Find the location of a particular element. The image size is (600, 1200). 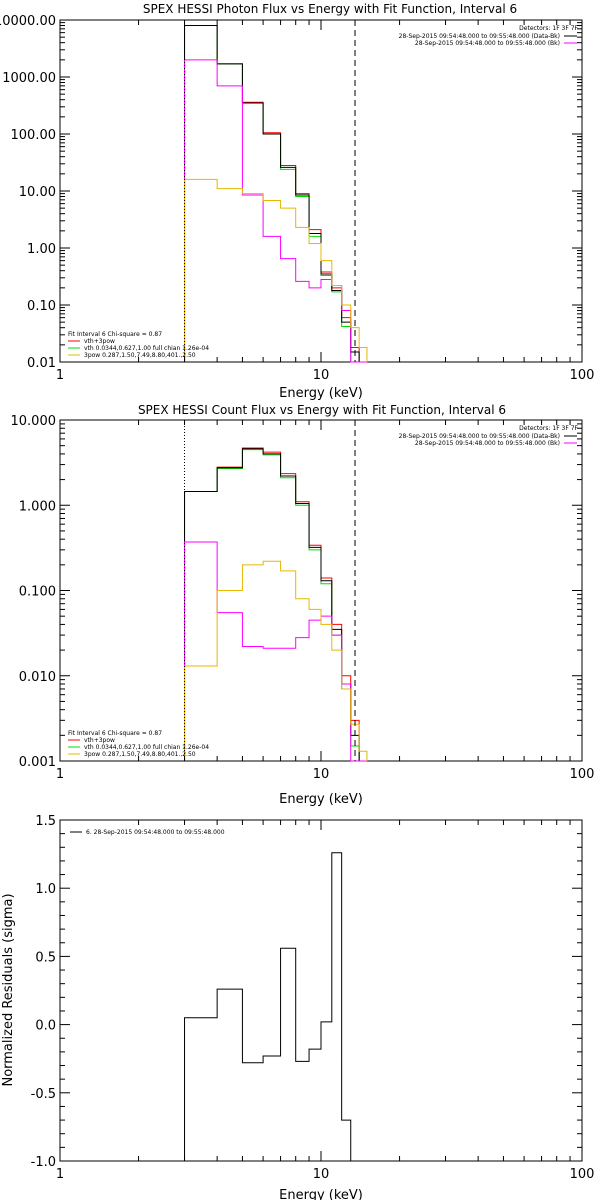

photon-flux-xlabel: Energy (keV) is located at coordinates (321, 393).